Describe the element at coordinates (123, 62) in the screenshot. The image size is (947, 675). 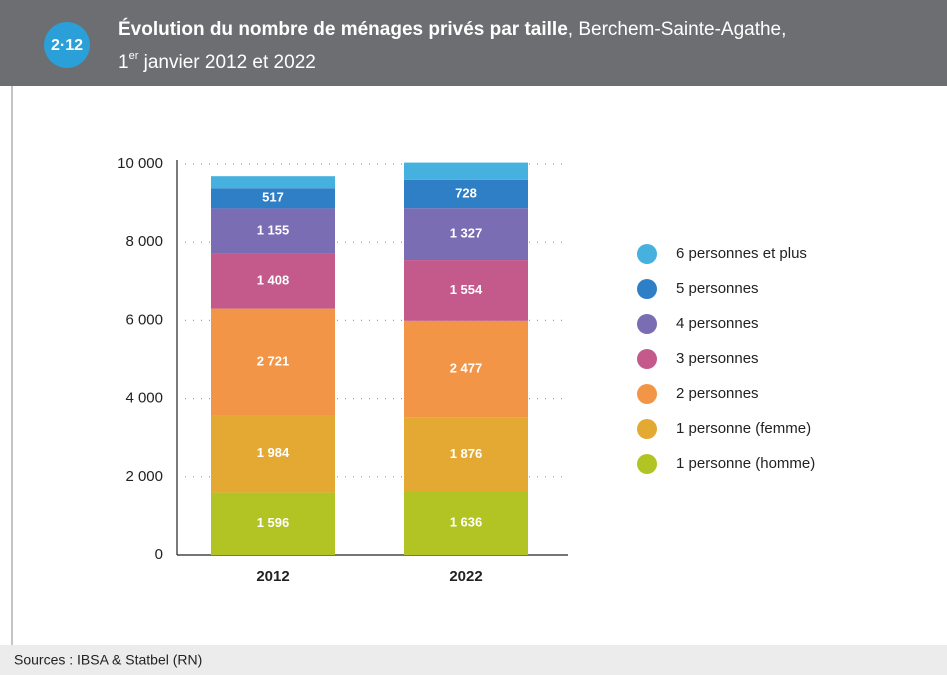
I see `subtitle-day: 1` at that location.